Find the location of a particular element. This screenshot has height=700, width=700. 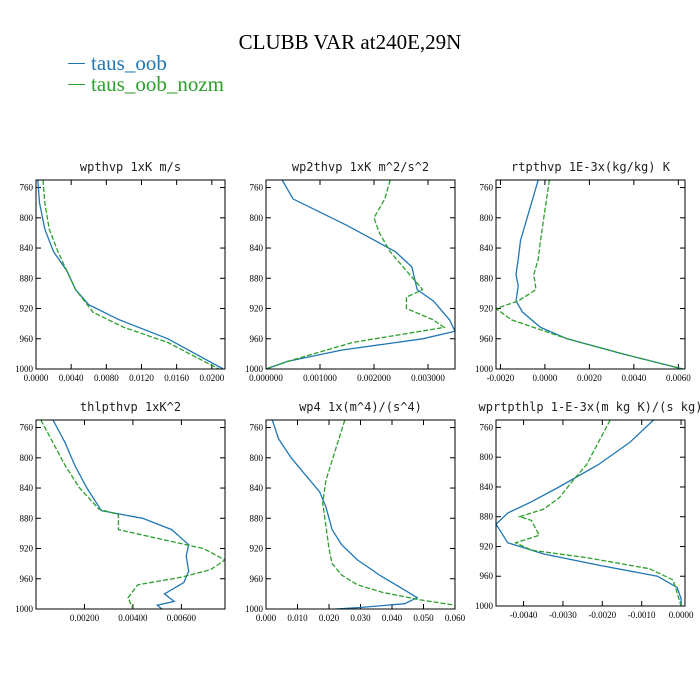

x-tick-label: 0.020 is located at coordinates (329, 618).